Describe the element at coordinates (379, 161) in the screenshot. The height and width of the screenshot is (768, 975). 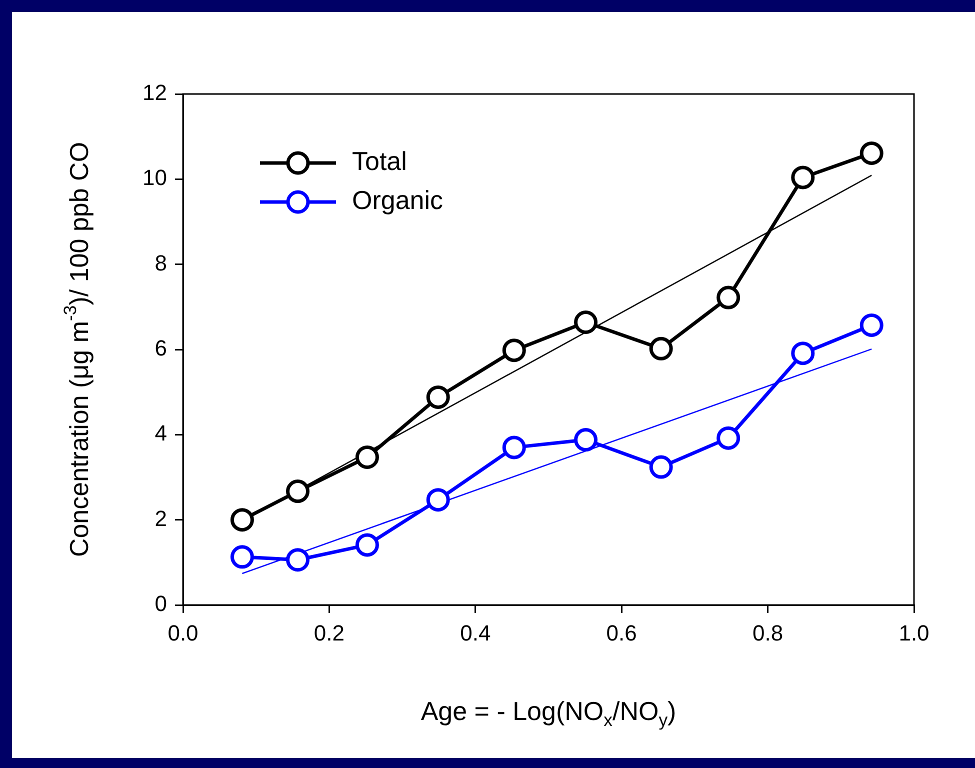
I see `legend-label: Total` at that location.